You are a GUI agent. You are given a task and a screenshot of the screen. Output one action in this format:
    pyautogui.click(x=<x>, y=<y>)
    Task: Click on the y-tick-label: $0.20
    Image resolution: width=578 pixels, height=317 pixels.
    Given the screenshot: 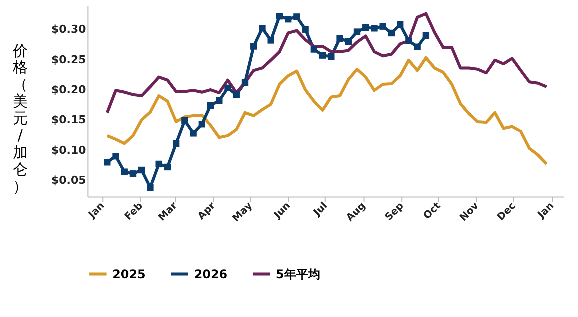 What is the action you would take?
    pyautogui.click(x=69, y=89)
    